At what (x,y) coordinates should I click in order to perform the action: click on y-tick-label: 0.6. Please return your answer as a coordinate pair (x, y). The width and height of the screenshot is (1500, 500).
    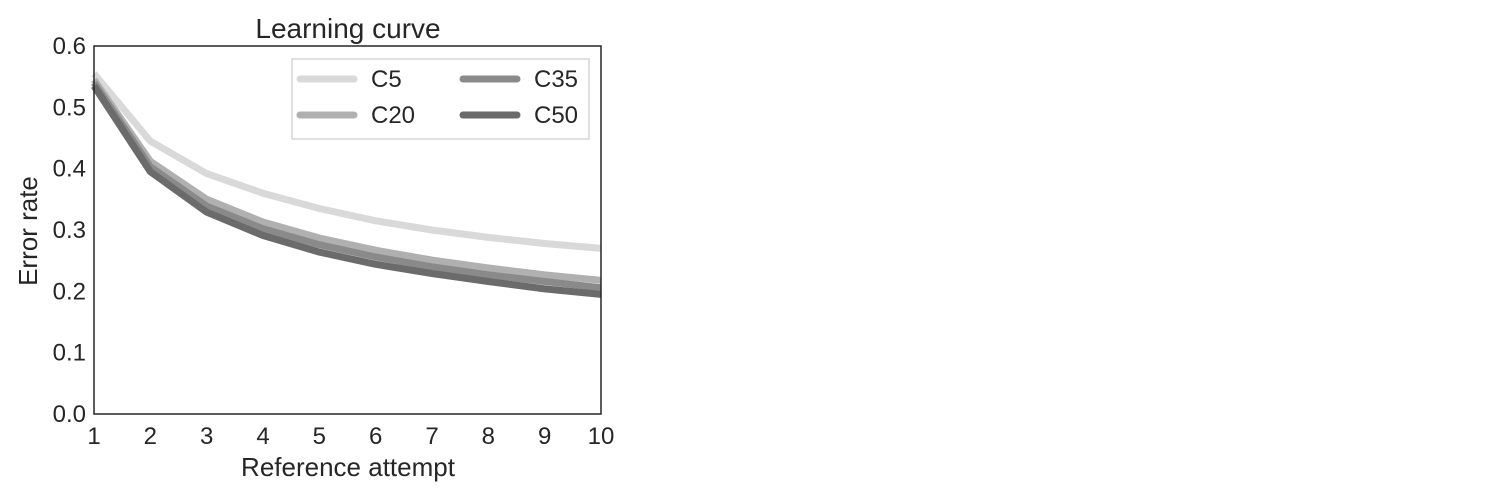
    Looking at the image, I should click on (69, 46).